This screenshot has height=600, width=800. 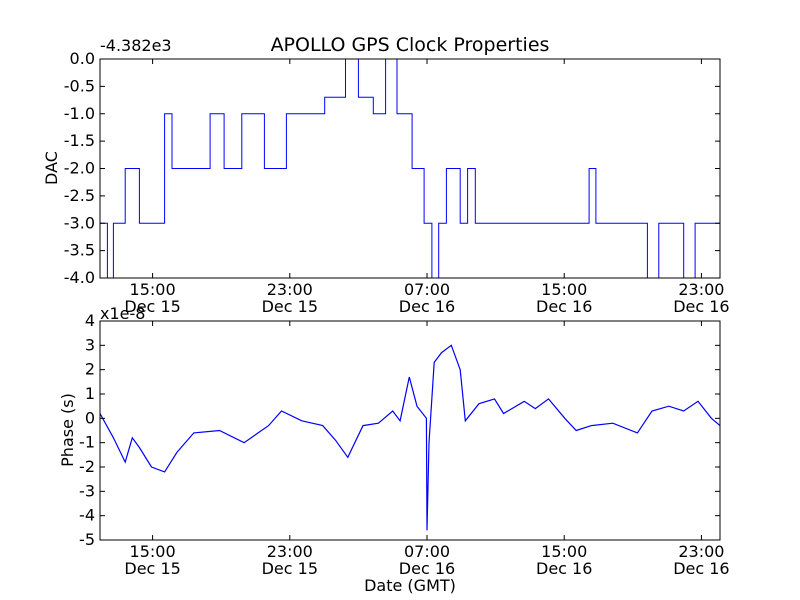 I want to click on figure-title: APOLLO GPS Clock Properties, so click(x=410, y=45).